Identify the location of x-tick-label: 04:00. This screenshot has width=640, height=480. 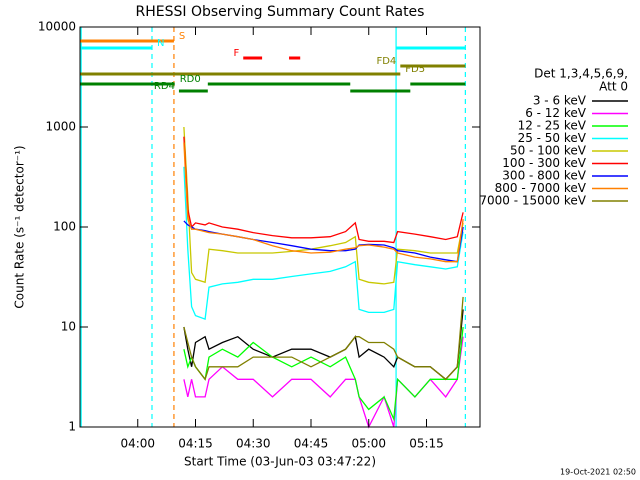
(137, 444).